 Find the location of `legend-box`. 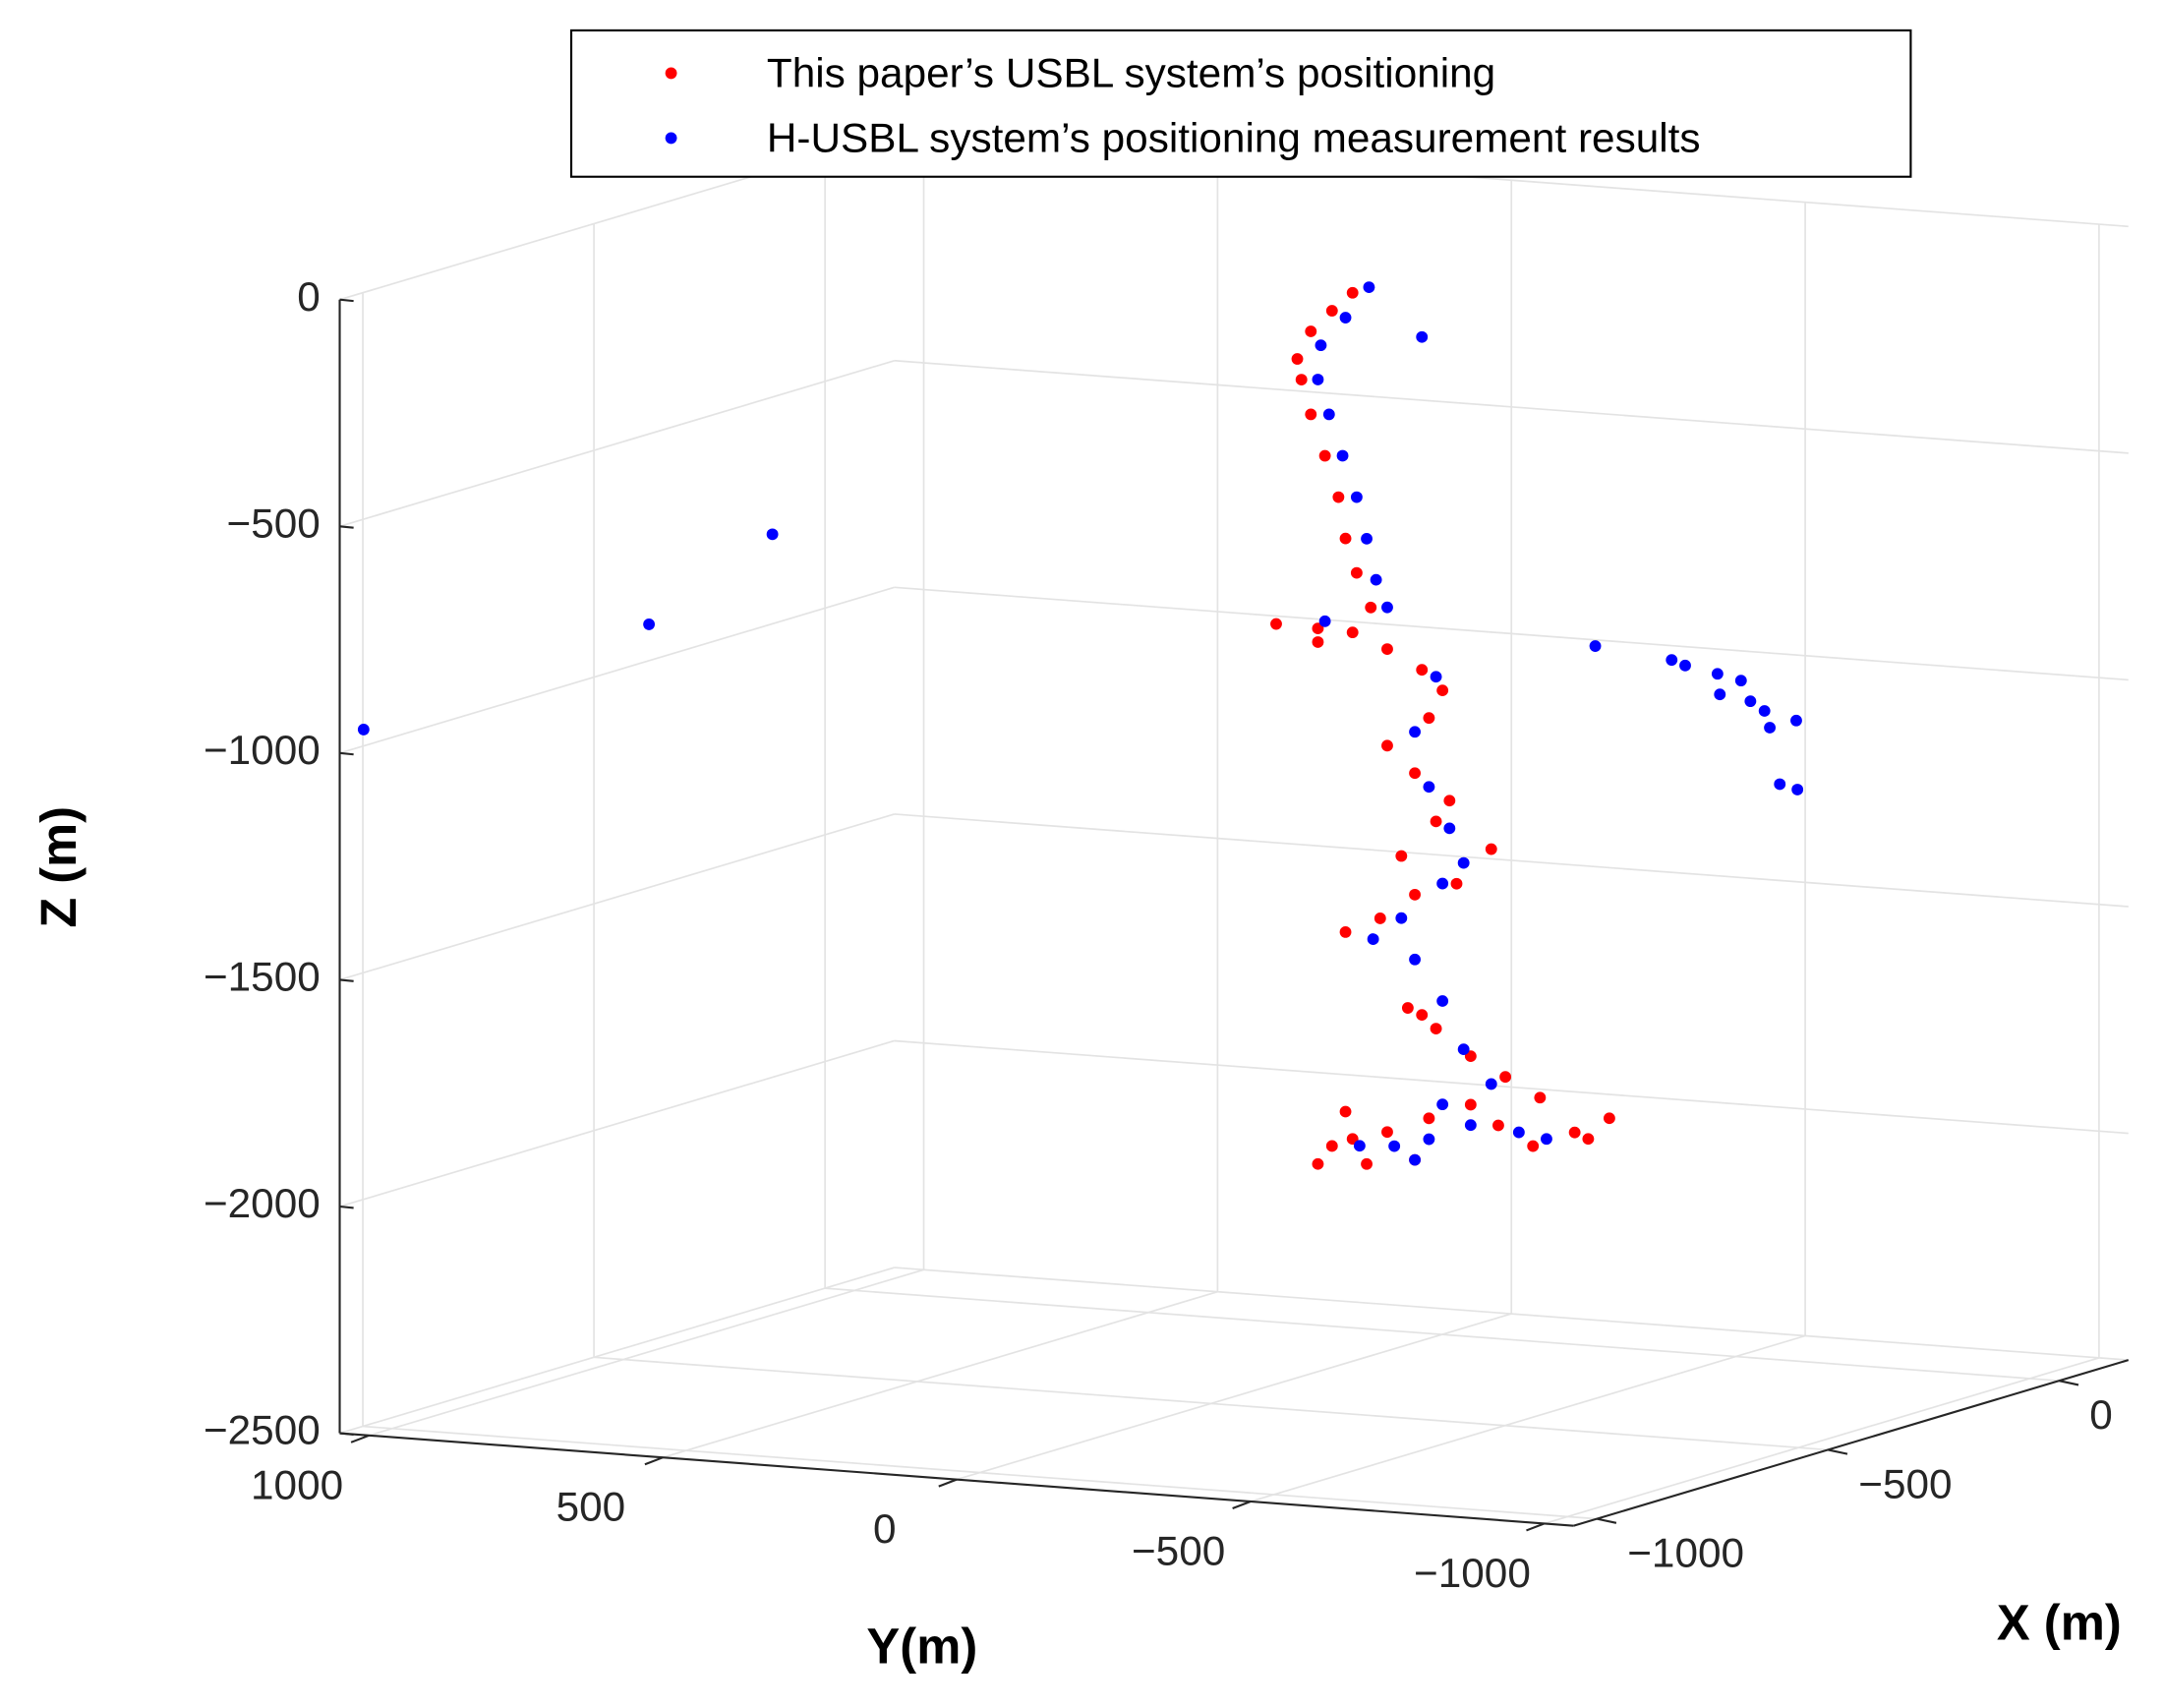

legend-box is located at coordinates (1241, 104).